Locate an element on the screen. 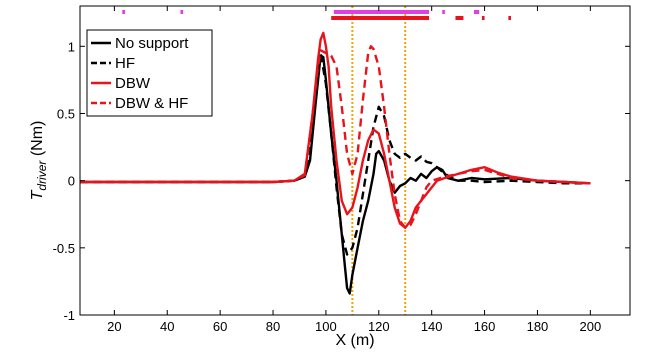  x-tick-label: 200 is located at coordinates (590, 326).